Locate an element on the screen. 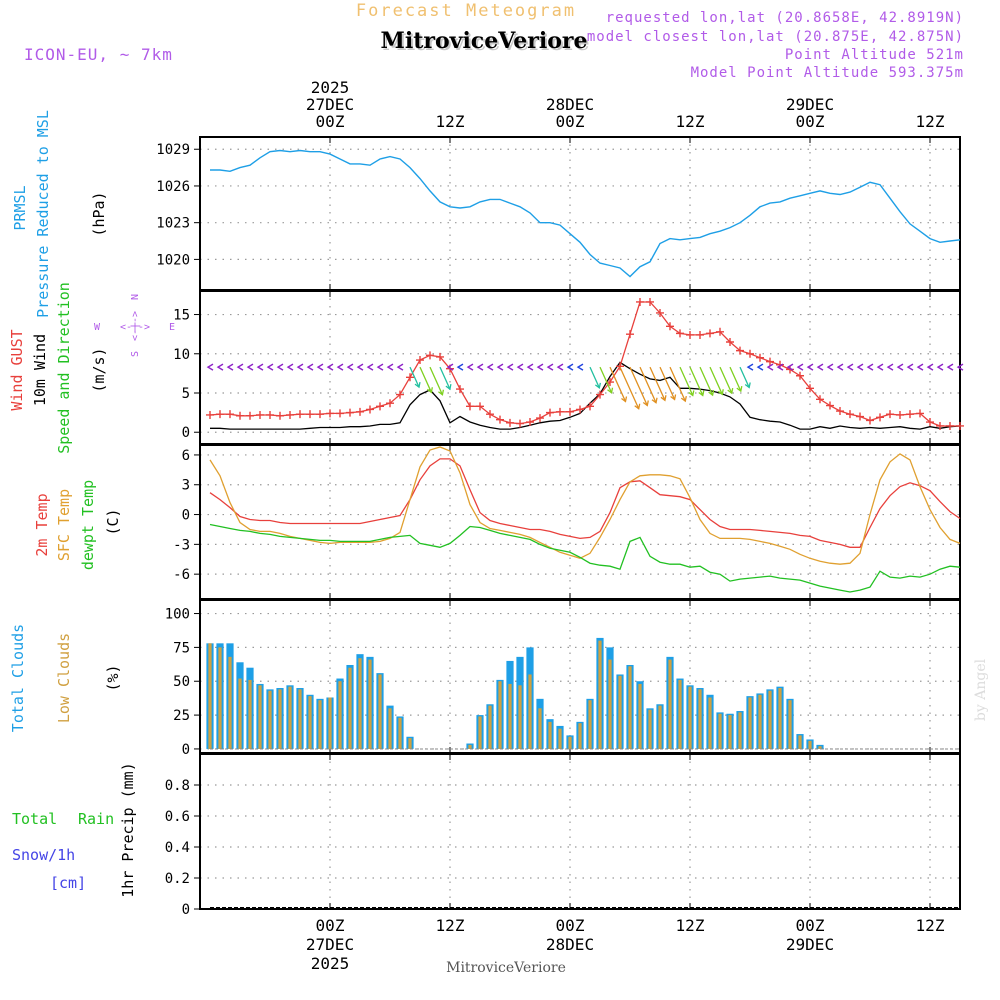 The width and height of the screenshot is (1000, 1000). clouds-unit: (%) is located at coordinates (113, 677).